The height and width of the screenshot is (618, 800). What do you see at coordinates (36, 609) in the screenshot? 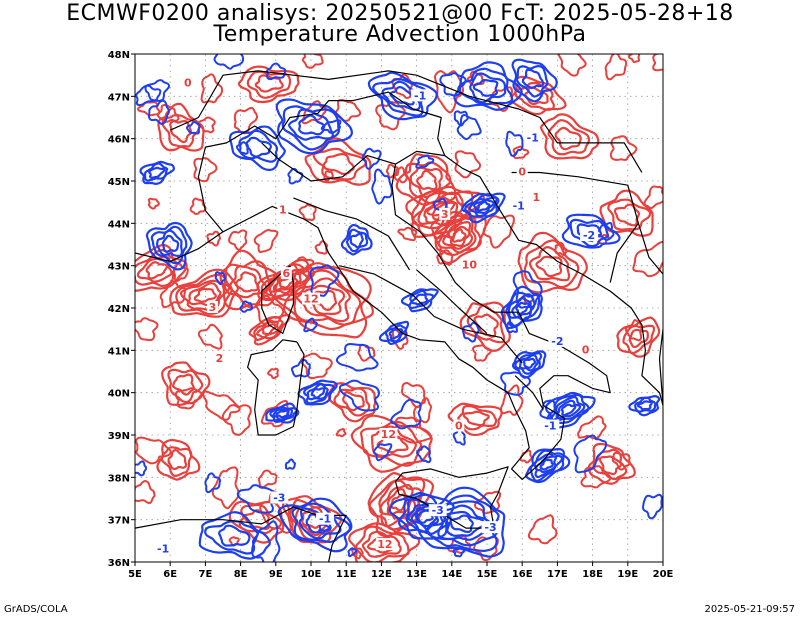
I see `software-credit: GrADS/COLA` at bounding box center [36, 609].